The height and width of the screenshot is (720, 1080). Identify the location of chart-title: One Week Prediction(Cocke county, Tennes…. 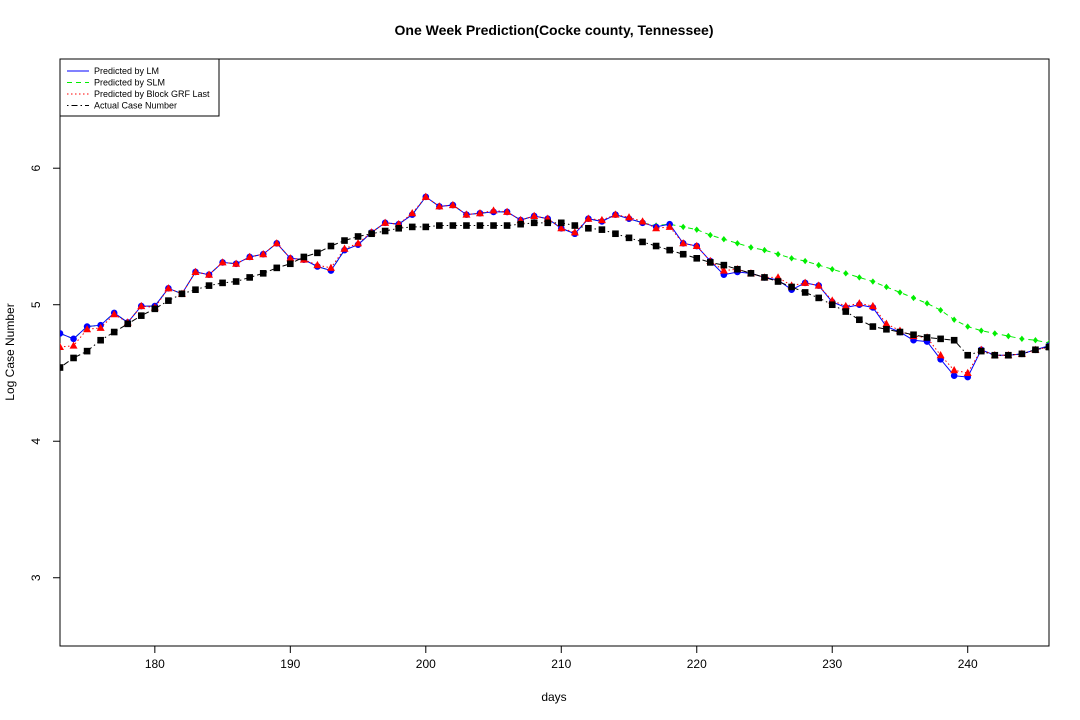
(554, 30).